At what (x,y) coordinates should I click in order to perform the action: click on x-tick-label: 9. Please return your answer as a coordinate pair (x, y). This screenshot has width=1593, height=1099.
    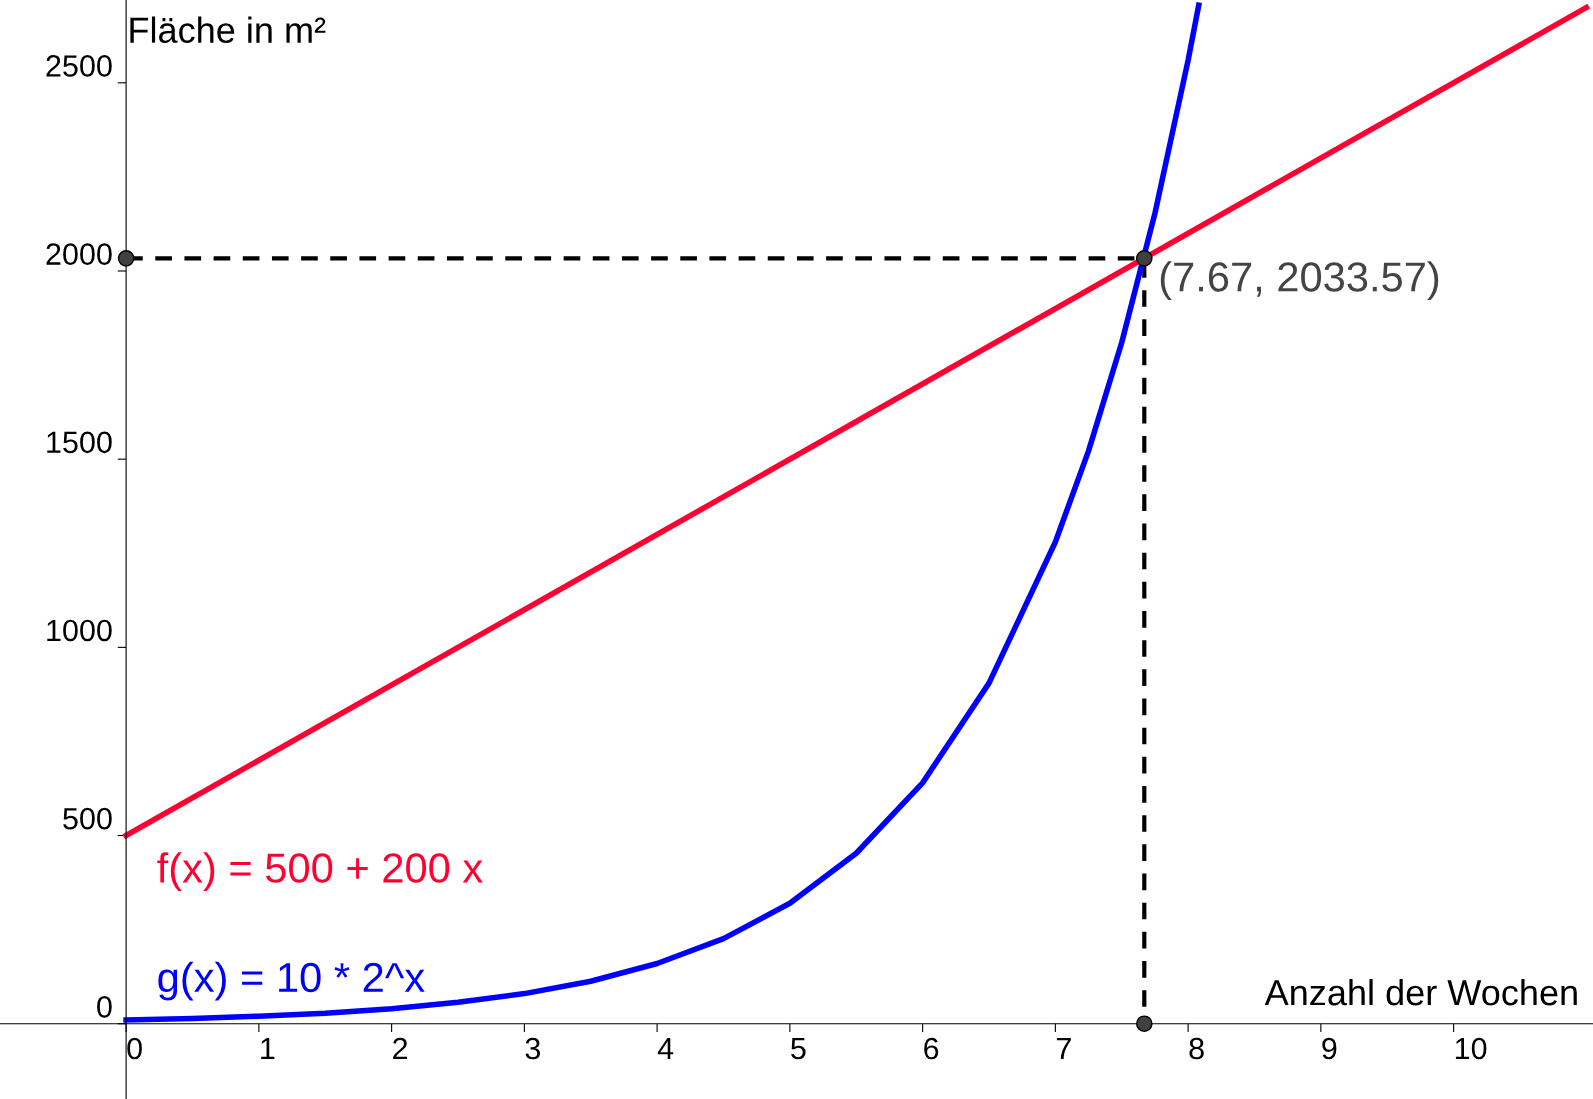
    Looking at the image, I should click on (1329, 1048).